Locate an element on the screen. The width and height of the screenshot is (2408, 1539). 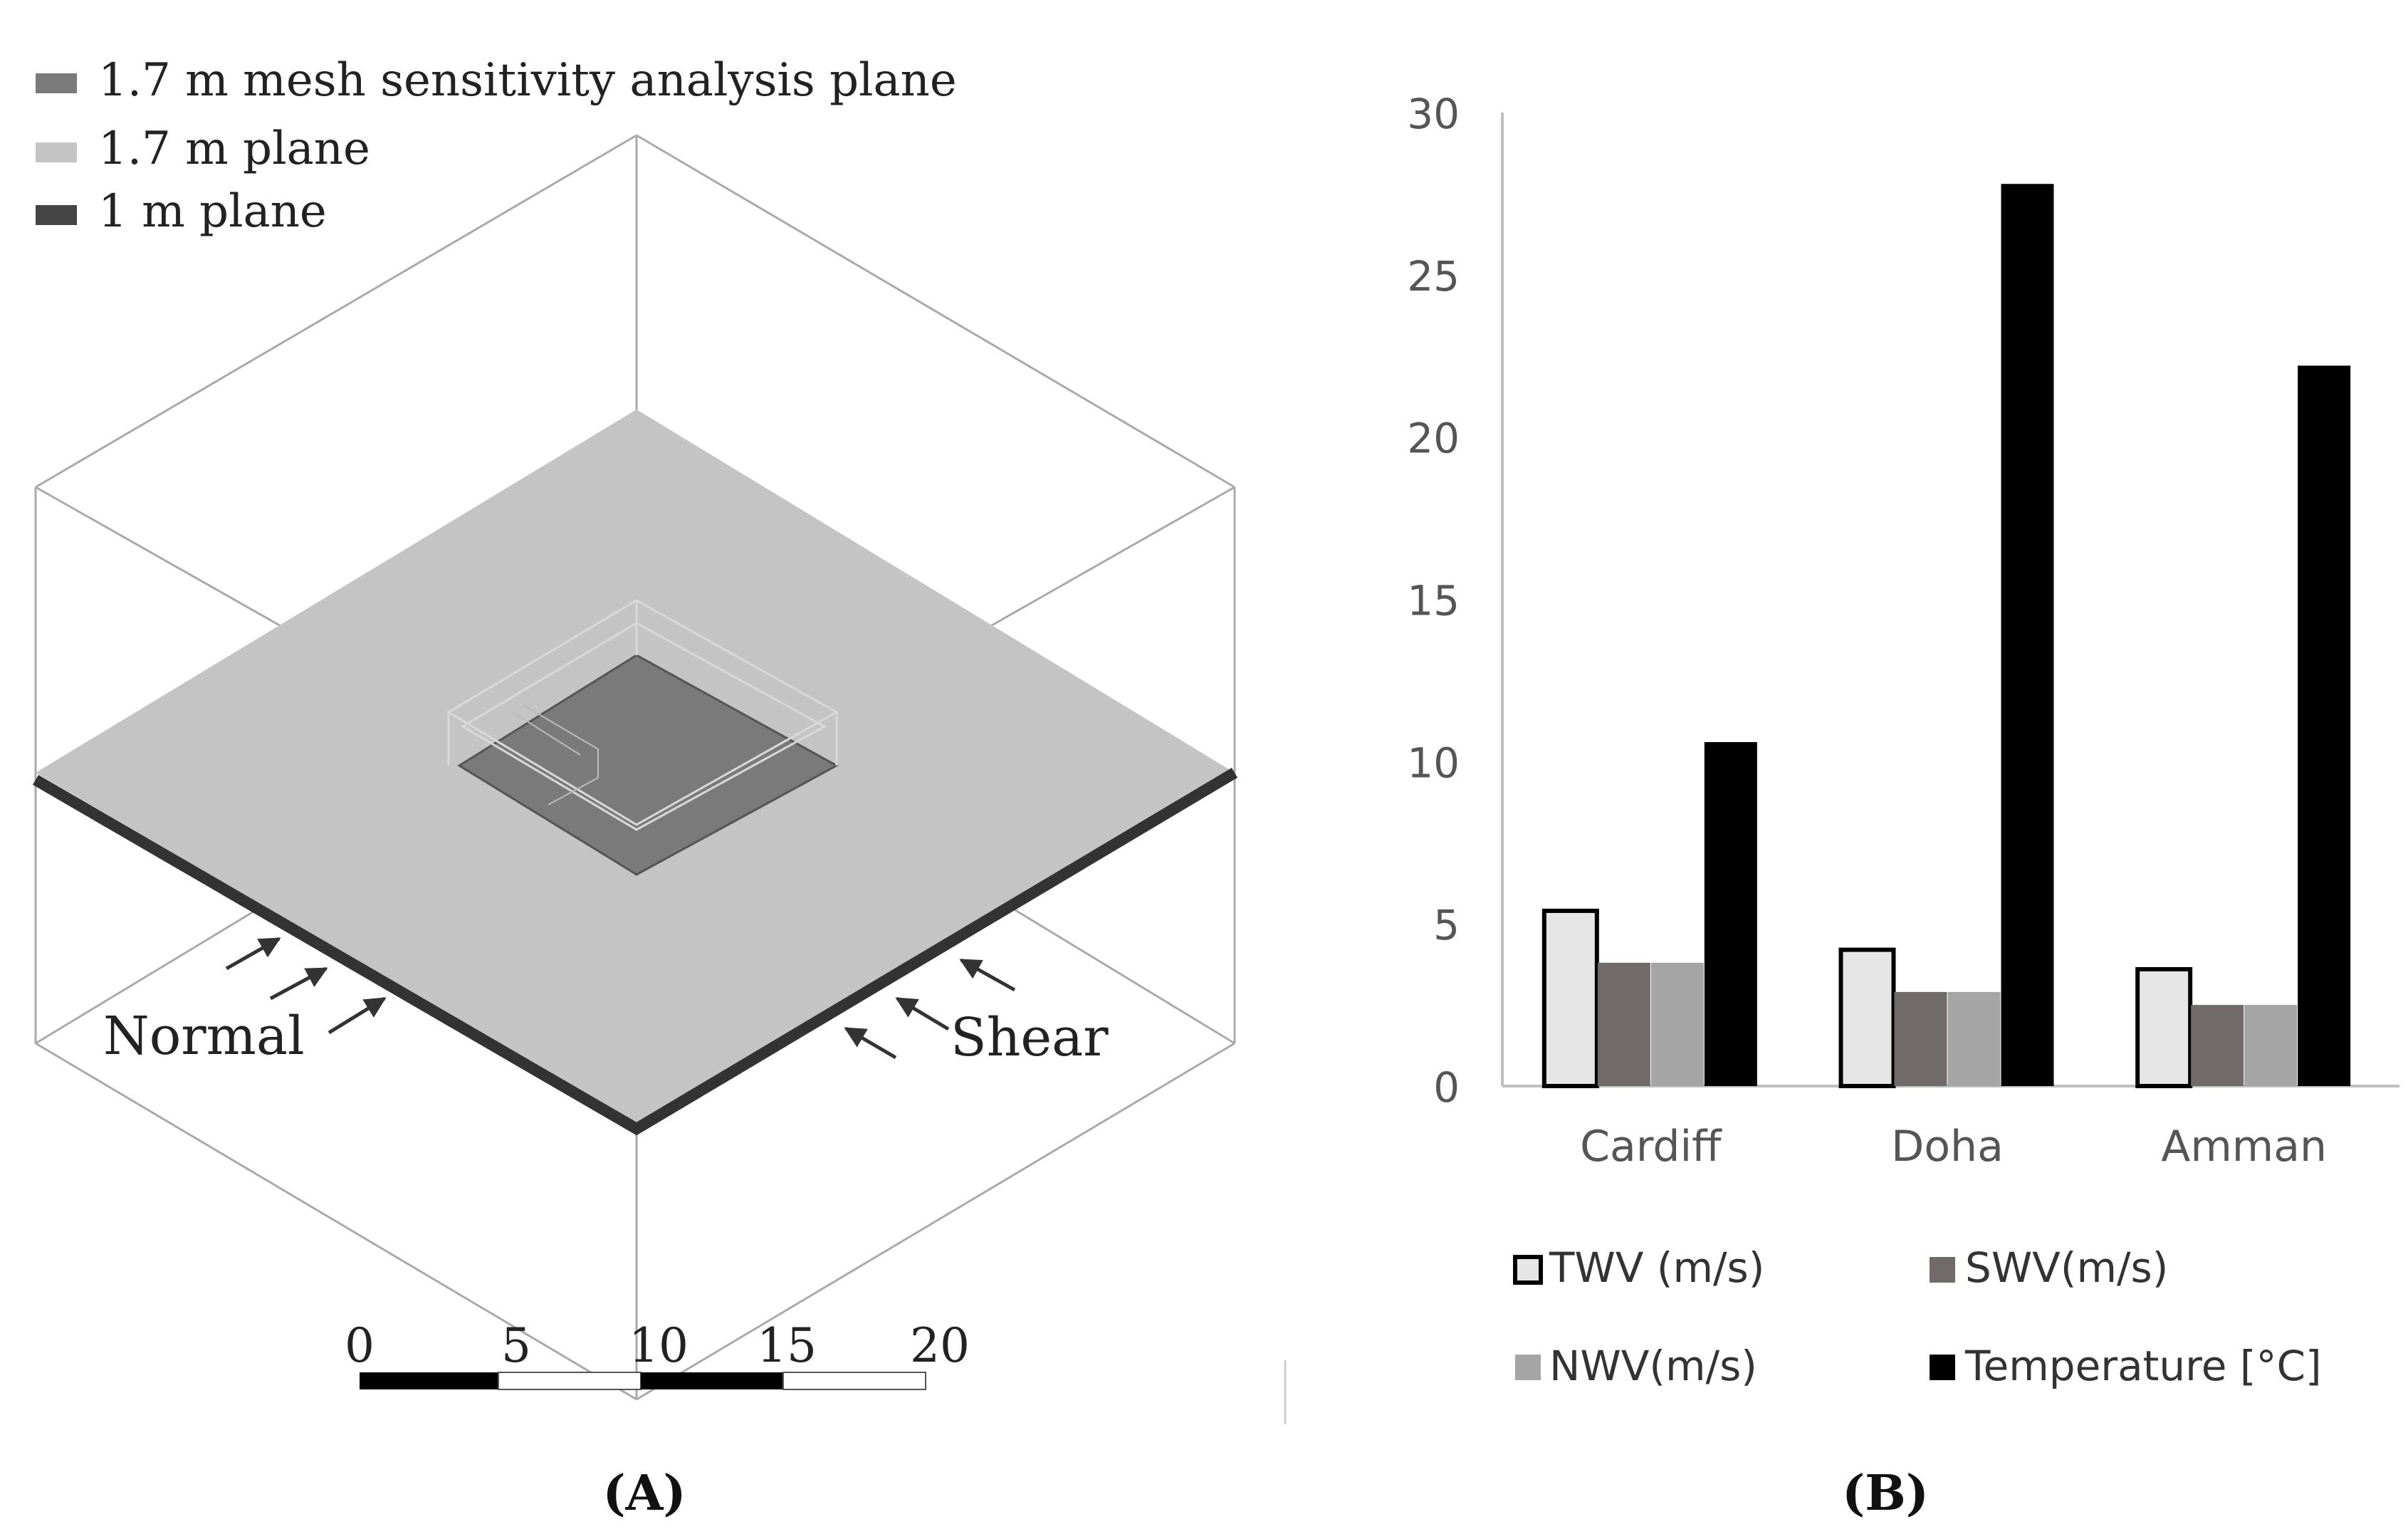
y-tick-label: 15 is located at coordinates (1433, 601).